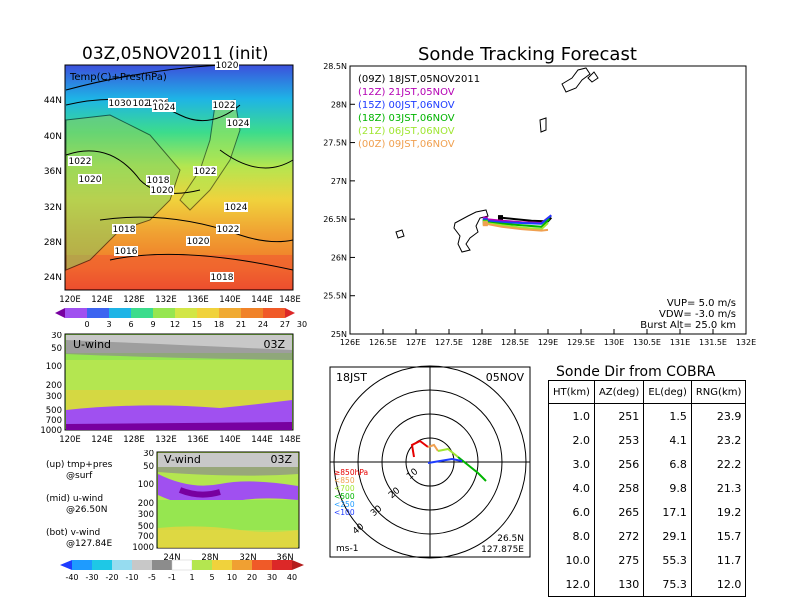  What do you see at coordinates (406, 144) in the screenshot?
I see `legend-entry: (00Z) 09JST,06NOV` at bounding box center [406, 144].